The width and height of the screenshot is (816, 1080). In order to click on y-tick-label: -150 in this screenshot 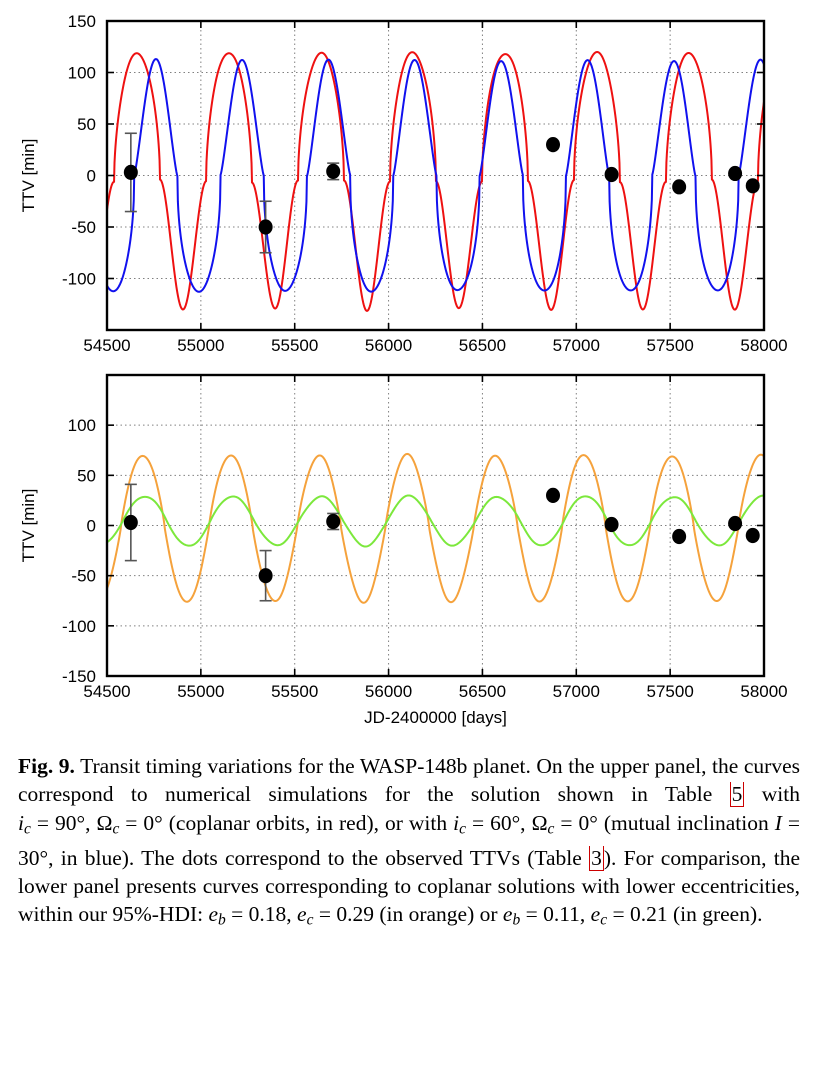, I will do `click(79, 676)`.